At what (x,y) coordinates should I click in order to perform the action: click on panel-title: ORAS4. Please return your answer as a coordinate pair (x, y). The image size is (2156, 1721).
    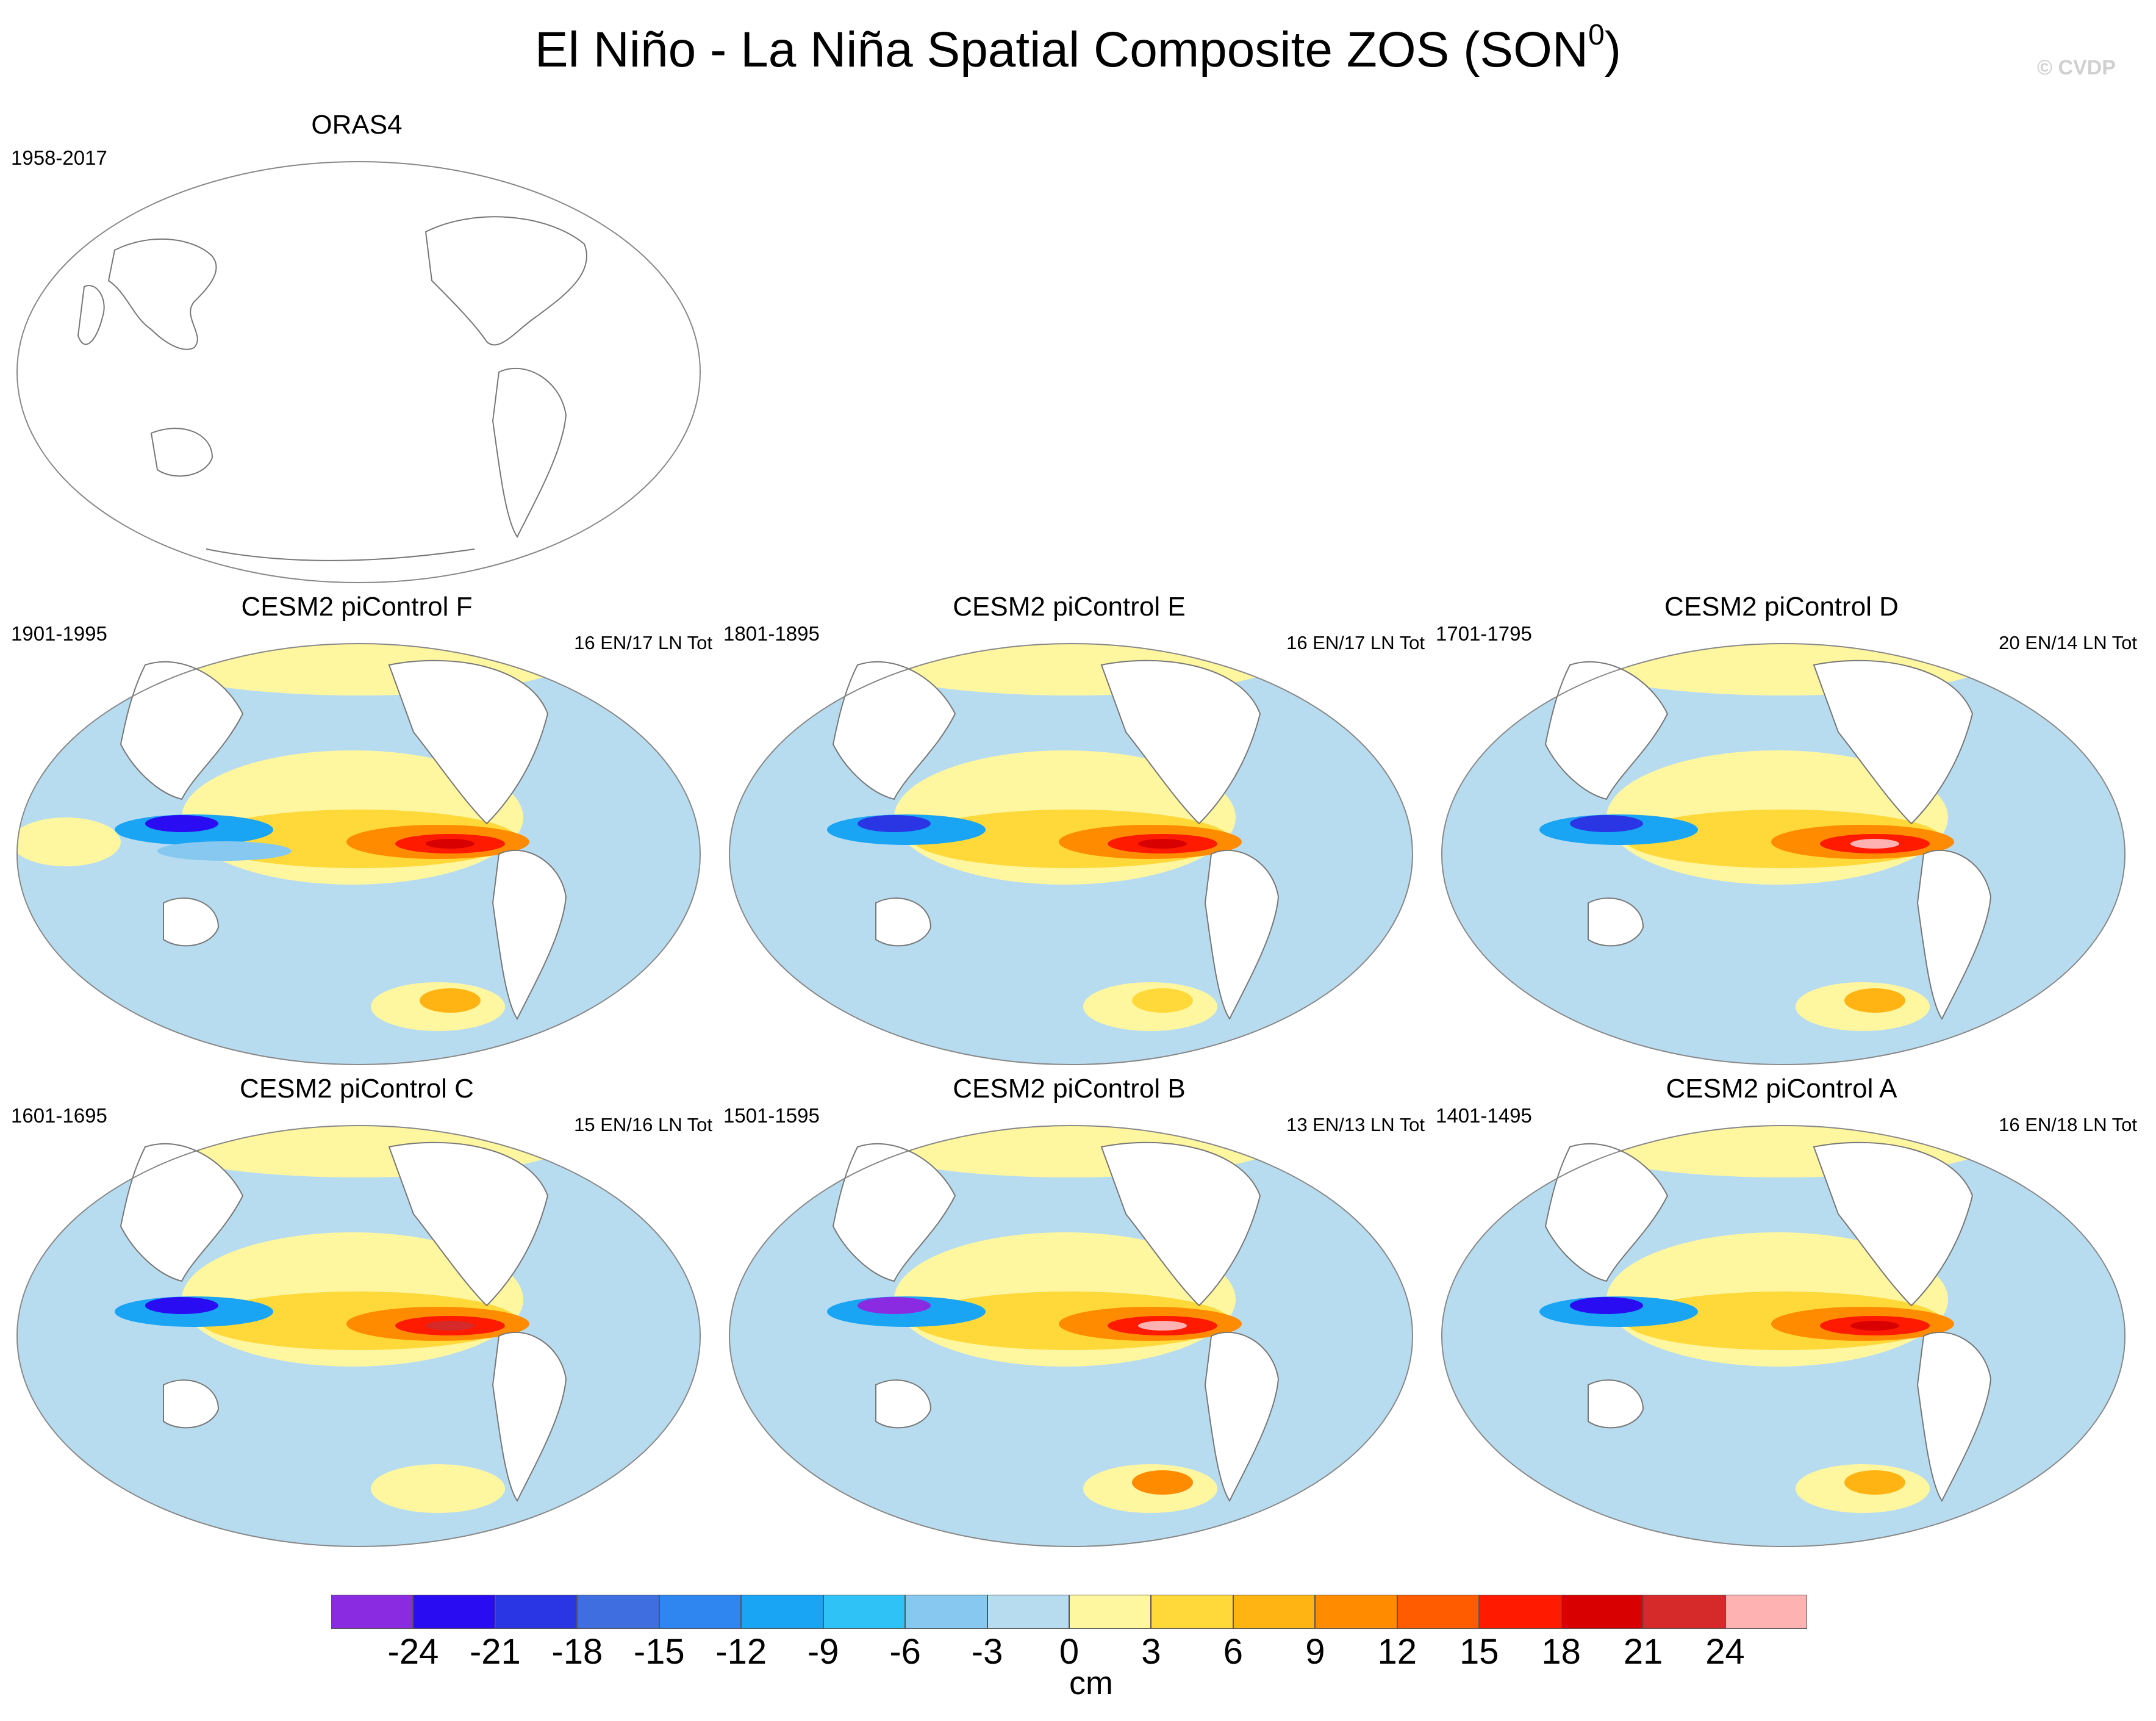
    Looking at the image, I should click on (357, 125).